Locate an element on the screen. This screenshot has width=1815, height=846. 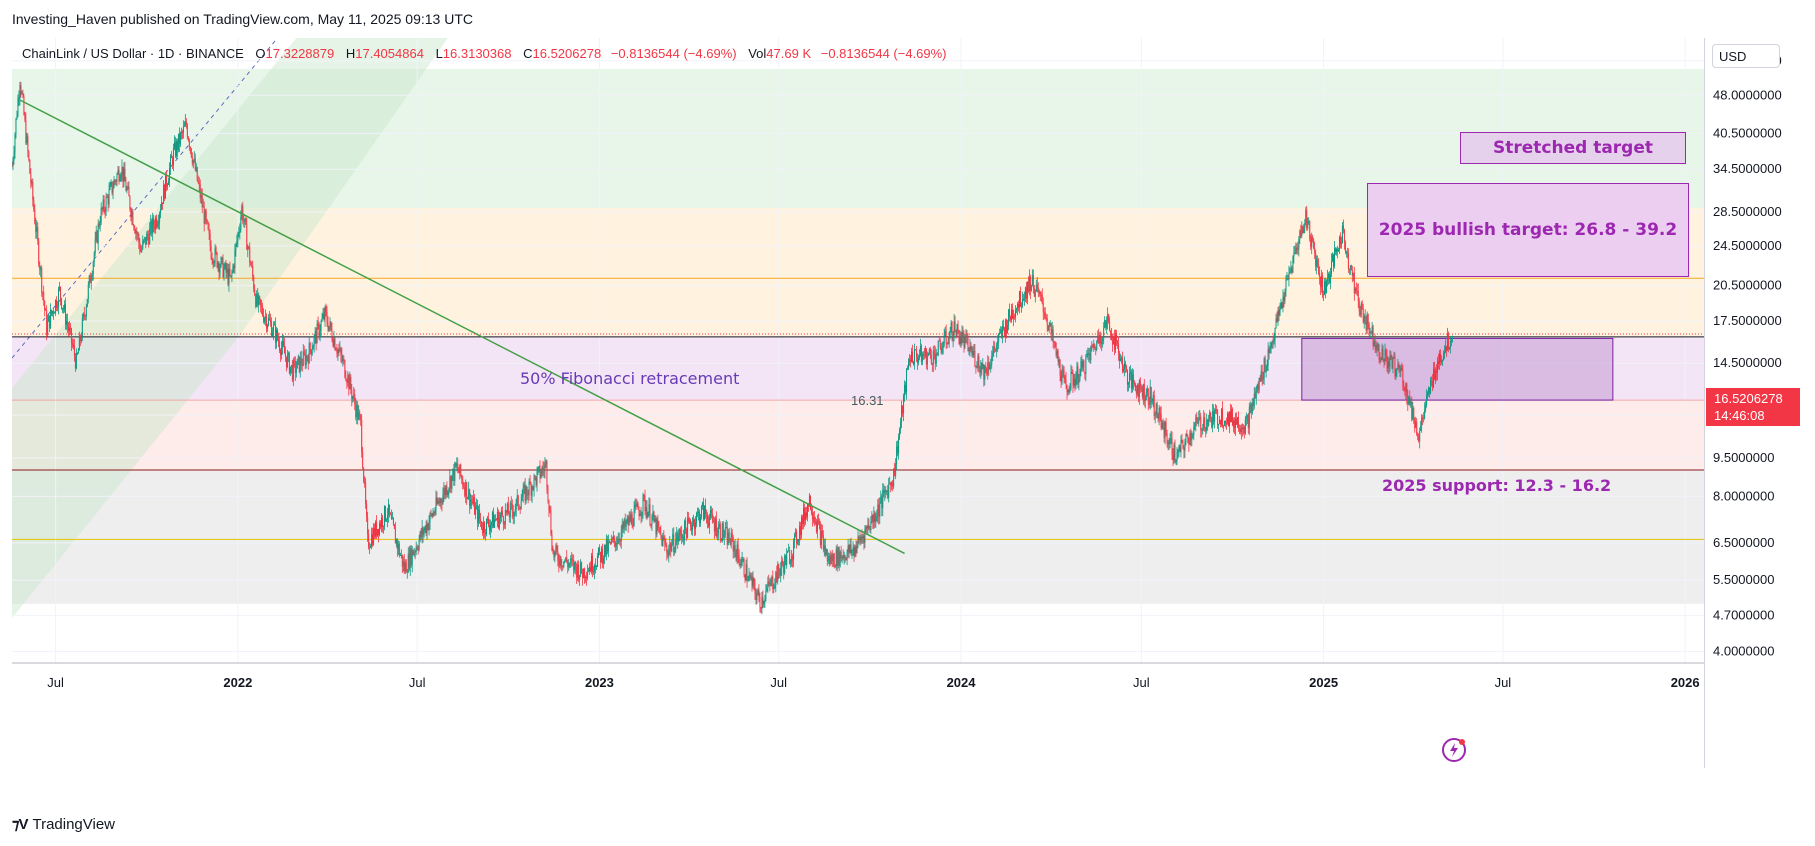
time-tick-label-0: Jul is located at coordinates (55, 682).